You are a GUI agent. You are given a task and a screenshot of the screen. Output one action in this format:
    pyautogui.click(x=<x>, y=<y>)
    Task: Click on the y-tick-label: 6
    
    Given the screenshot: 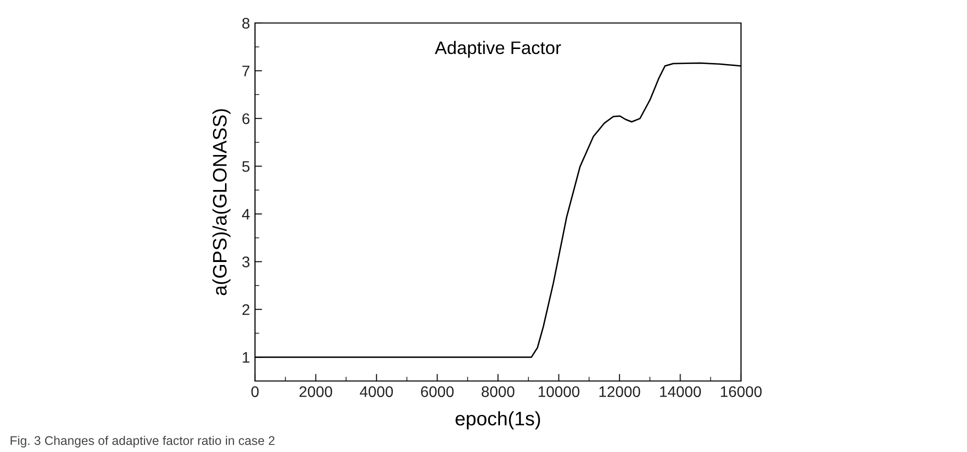 What is the action you would take?
    pyautogui.click(x=246, y=118)
    